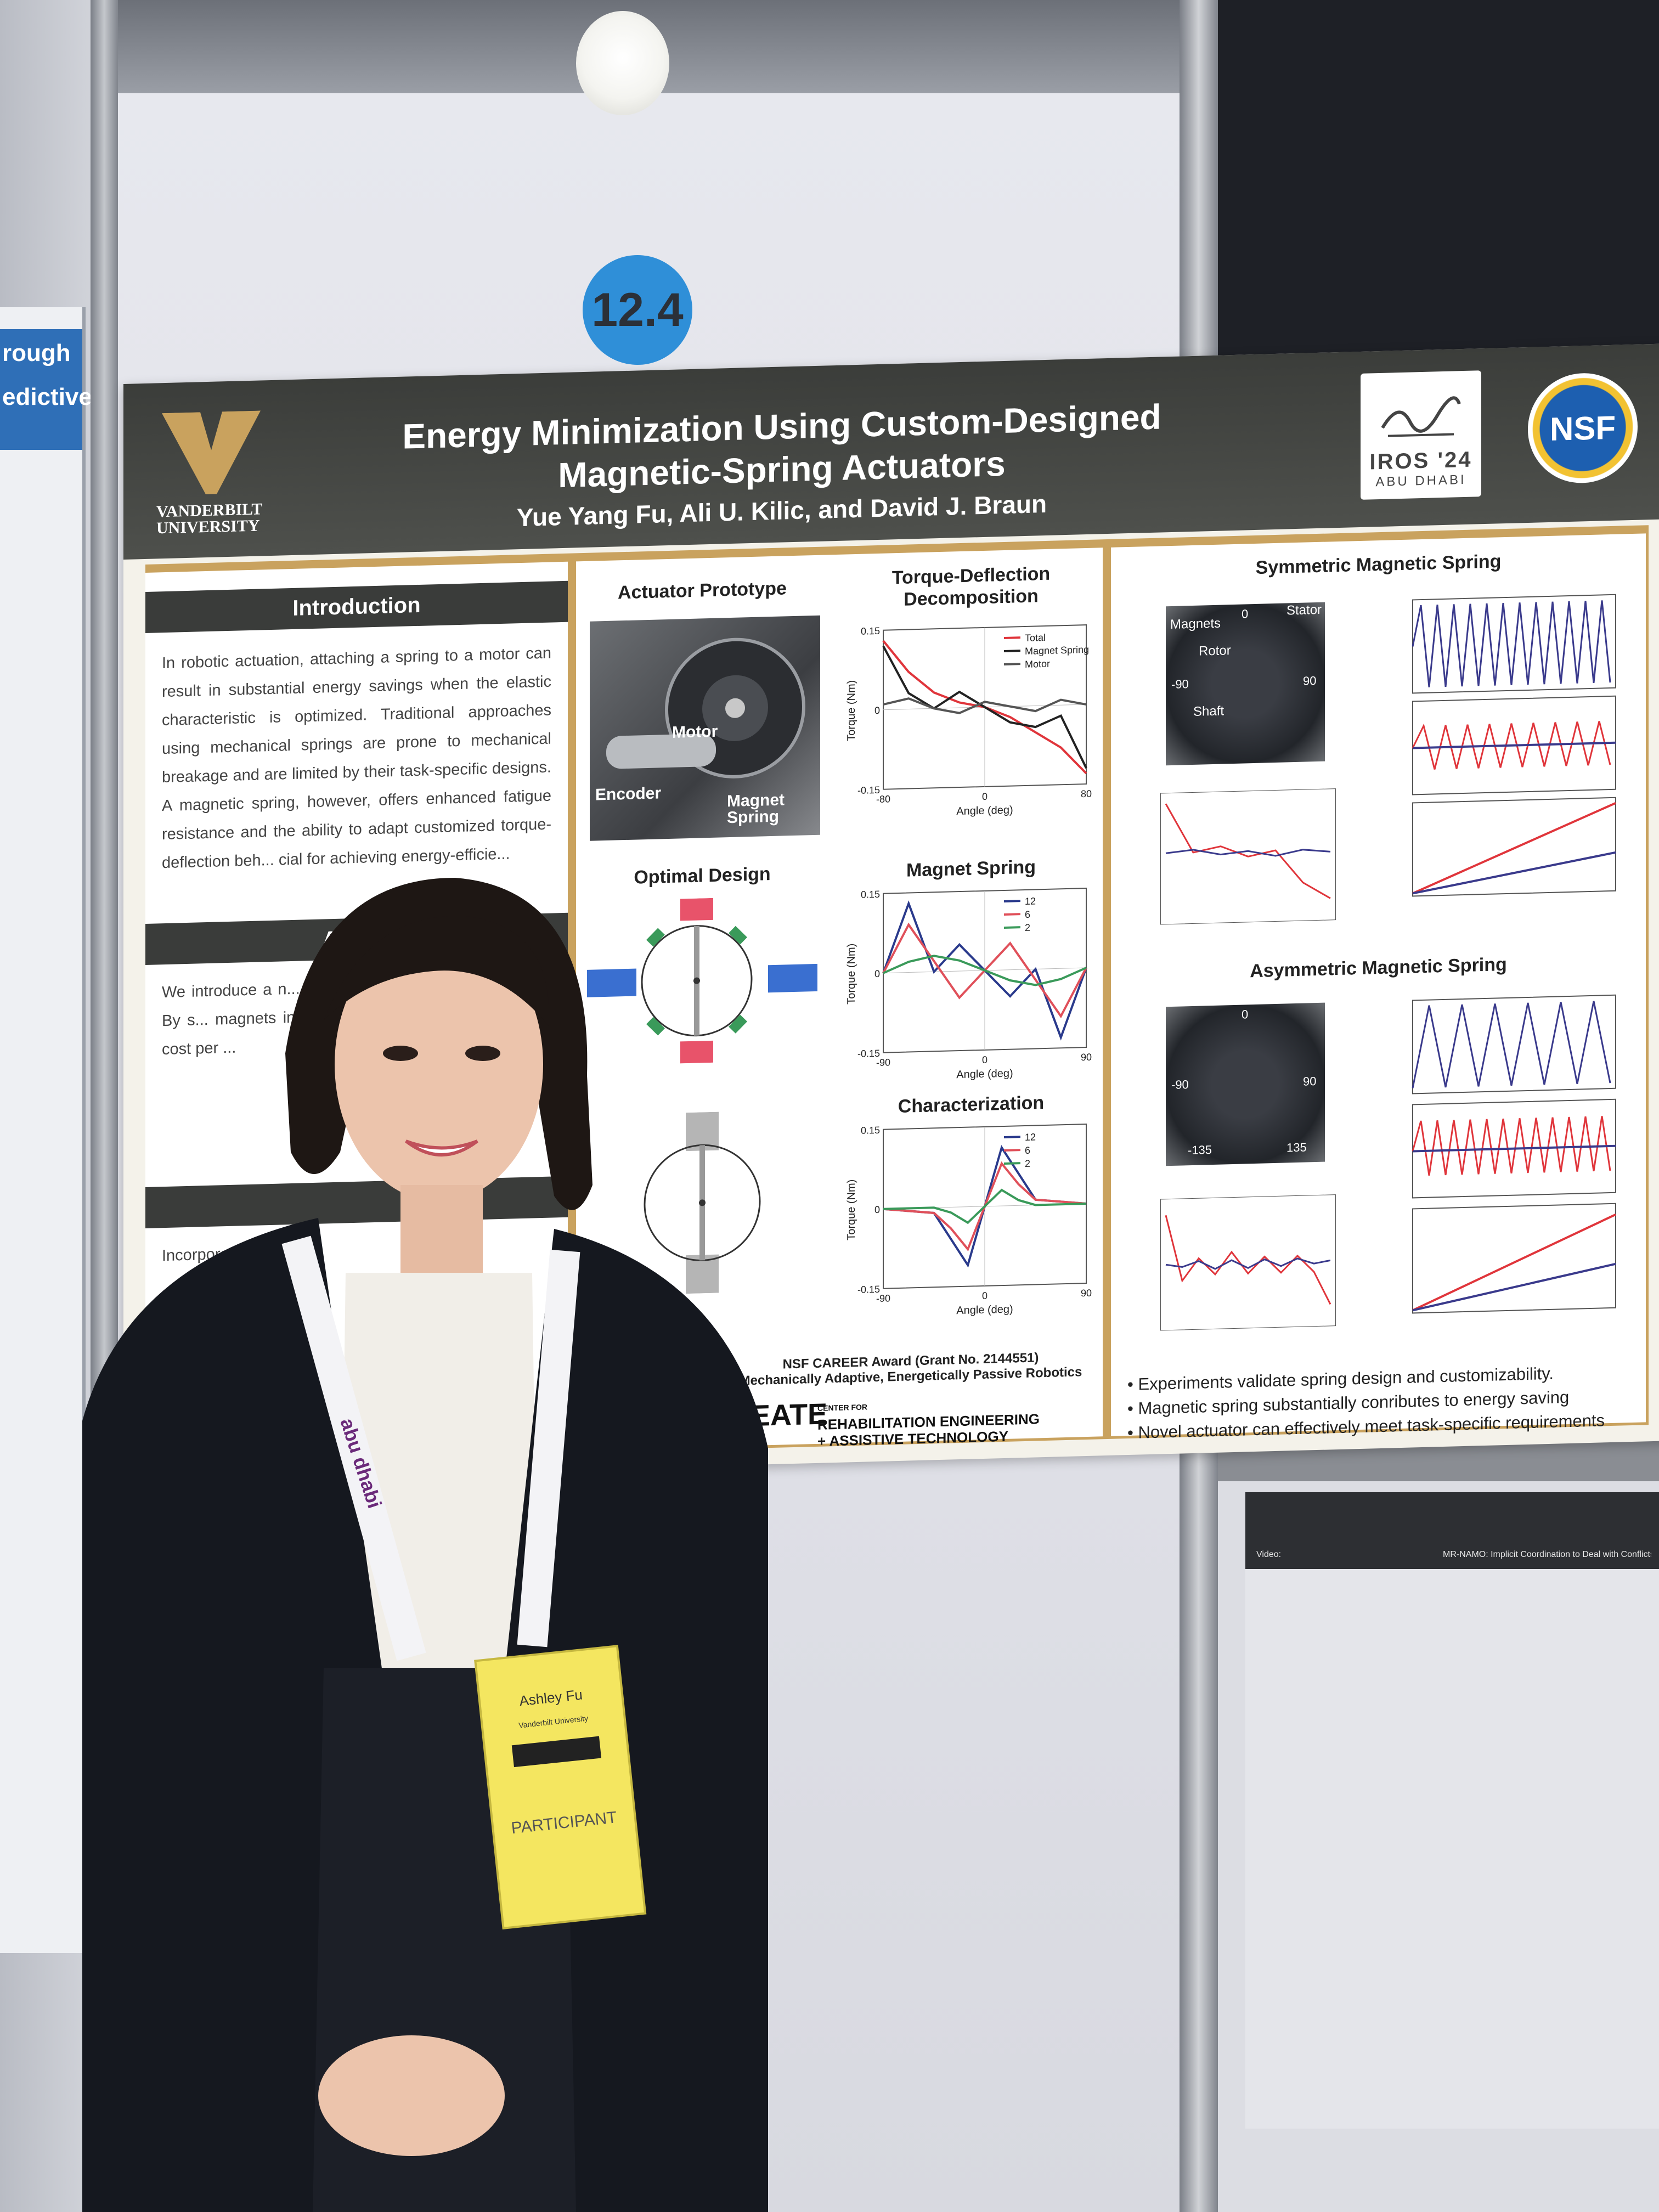 This screenshot has height=2212, width=1659. I want to click on neighbor-poster-text-1: rough, so click(36, 353).